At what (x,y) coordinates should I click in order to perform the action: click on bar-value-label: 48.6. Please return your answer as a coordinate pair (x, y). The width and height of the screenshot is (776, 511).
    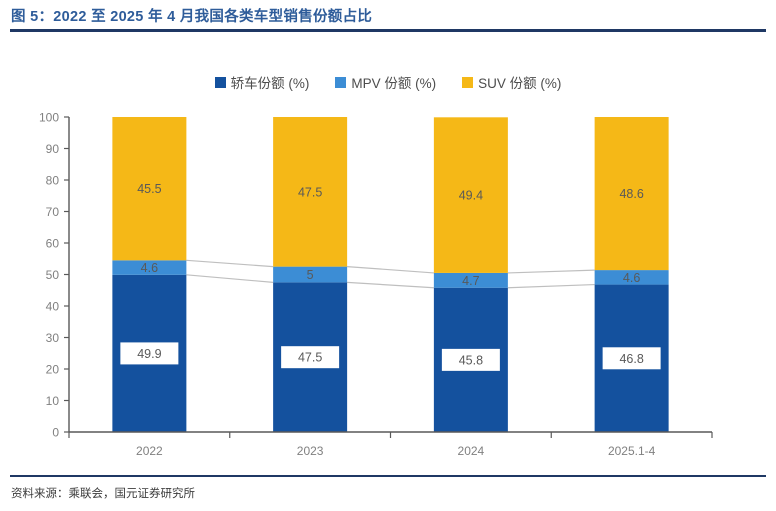
    Looking at the image, I should click on (631, 194).